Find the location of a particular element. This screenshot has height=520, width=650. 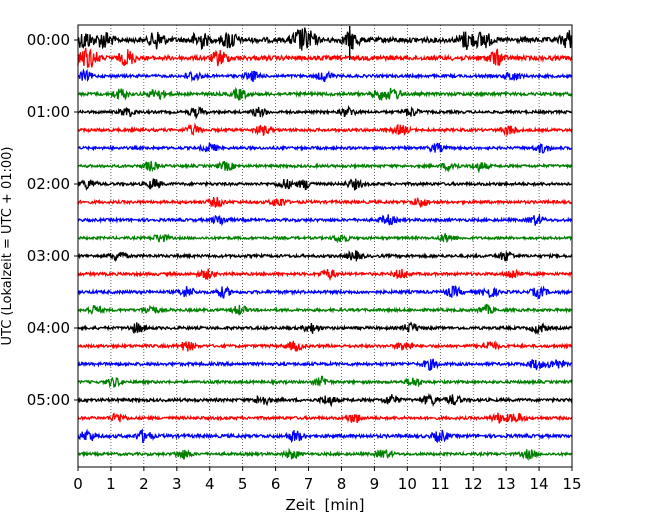

x-tick-label: 15 is located at coordinates (571, 484).